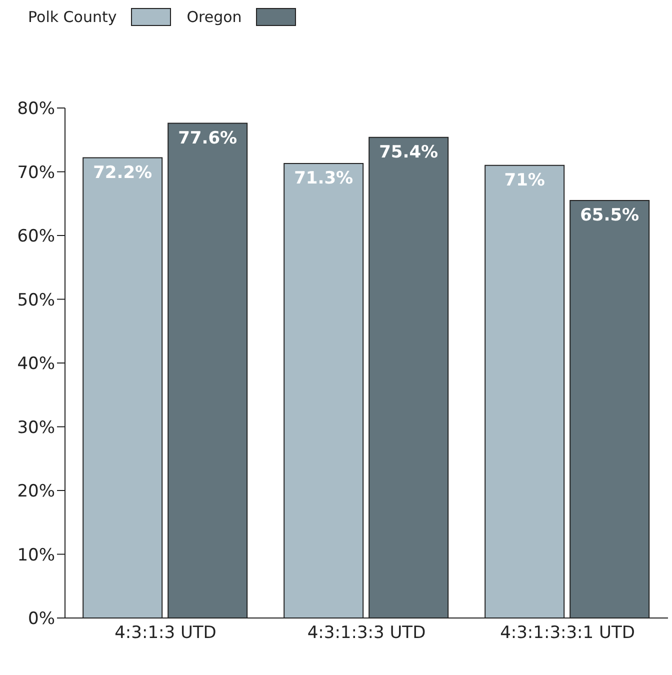 This screenshot has height=675, width=672. What do you see at coordinates (36, 364) in the screenshot?
I see `y-tick-label: 40%` at bounding box center [36, 364].